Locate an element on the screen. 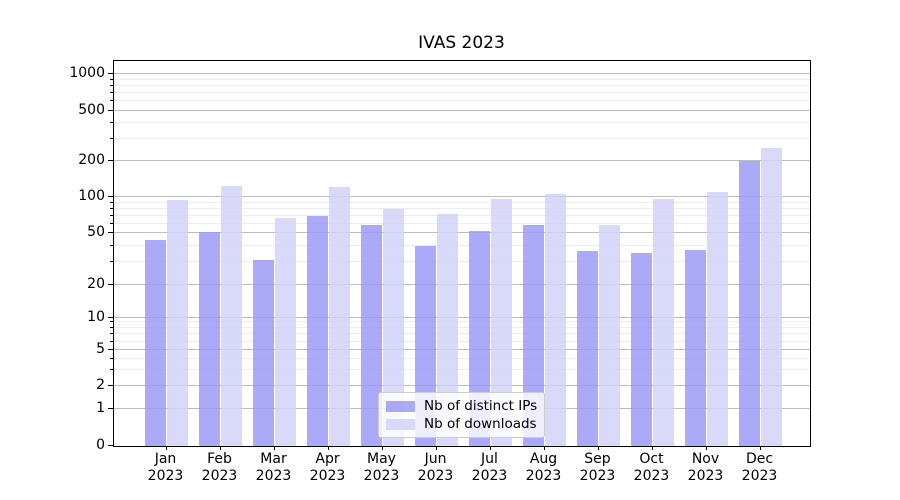  x-tick-label: Nov 2023 is located at coordinates (706, 468).